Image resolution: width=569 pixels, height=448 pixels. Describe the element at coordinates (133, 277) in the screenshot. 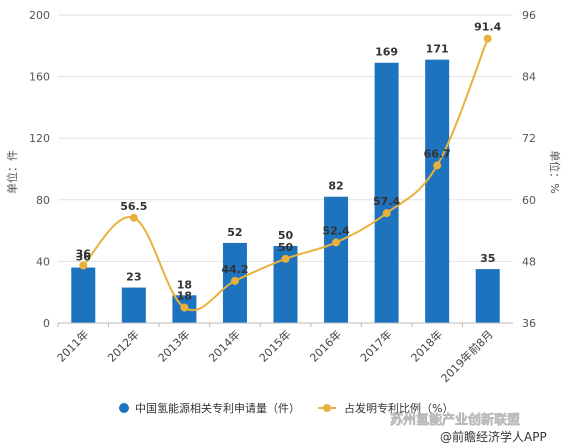

I see `bar-value-label: 23` at that location.